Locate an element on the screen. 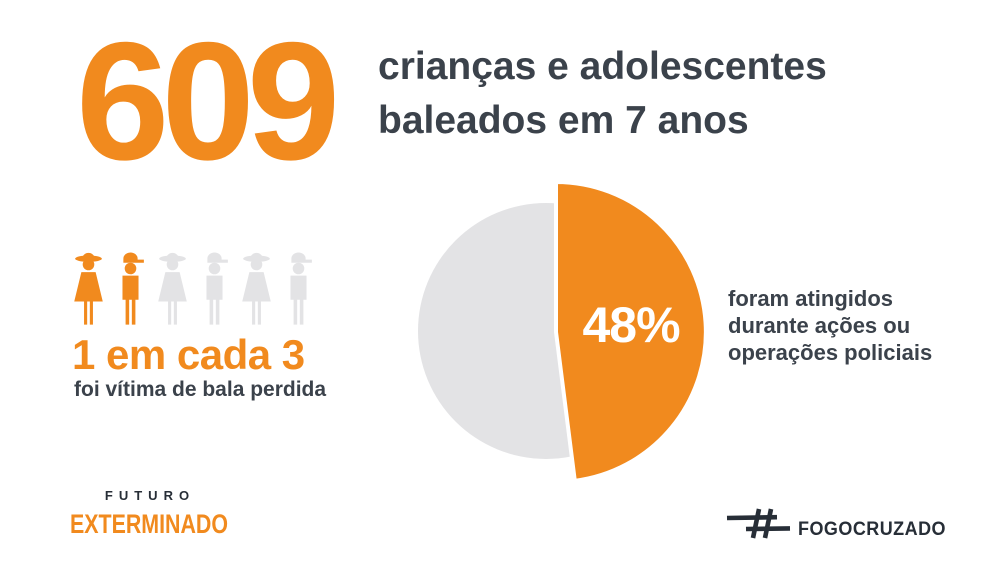 The image size is (1000, 566). brand-logo-text: FOGOCRUZADO is located at coordinates (872, 529).